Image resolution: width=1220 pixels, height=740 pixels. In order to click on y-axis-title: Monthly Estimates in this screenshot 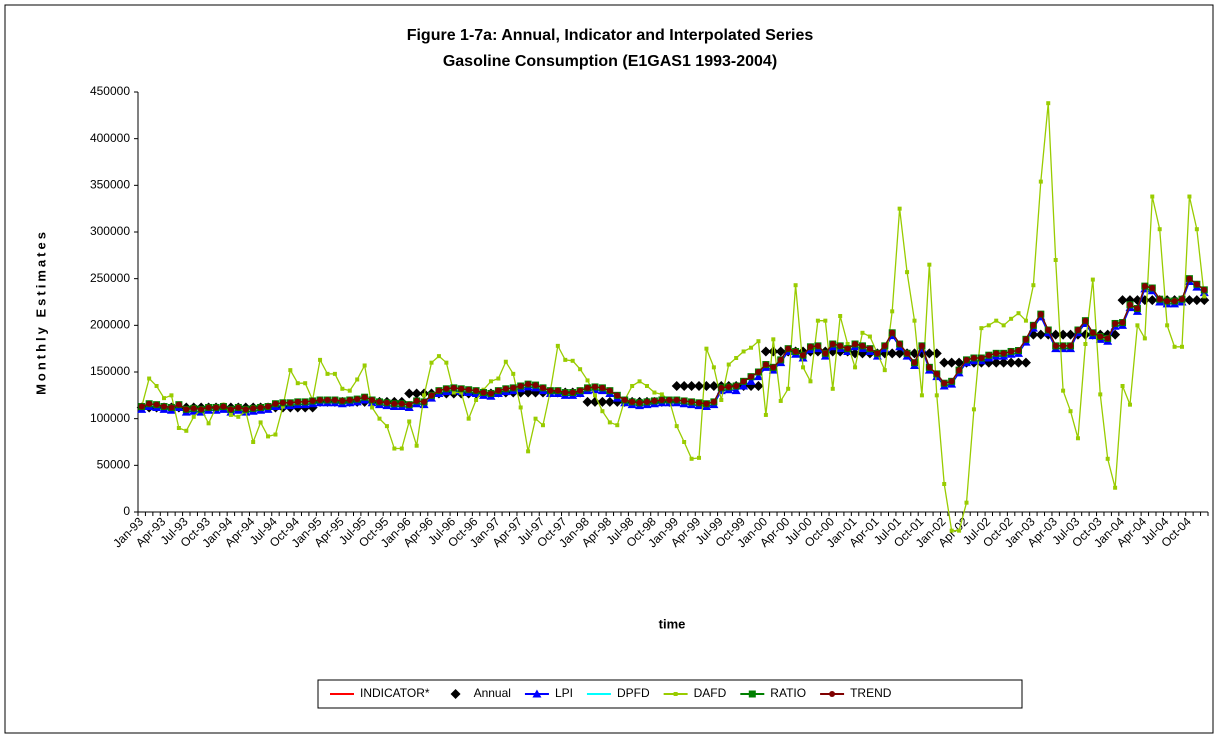, I will do `click(40, 312)`.